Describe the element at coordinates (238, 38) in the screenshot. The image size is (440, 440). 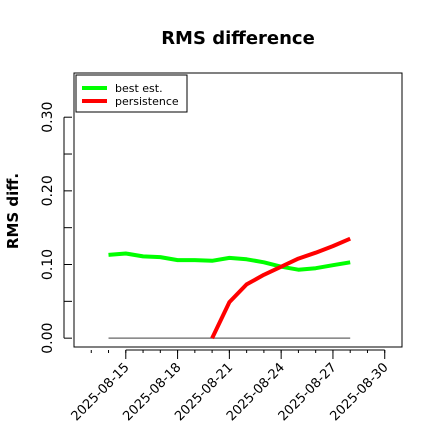
I see `chart-title: RMS difference` at that location.